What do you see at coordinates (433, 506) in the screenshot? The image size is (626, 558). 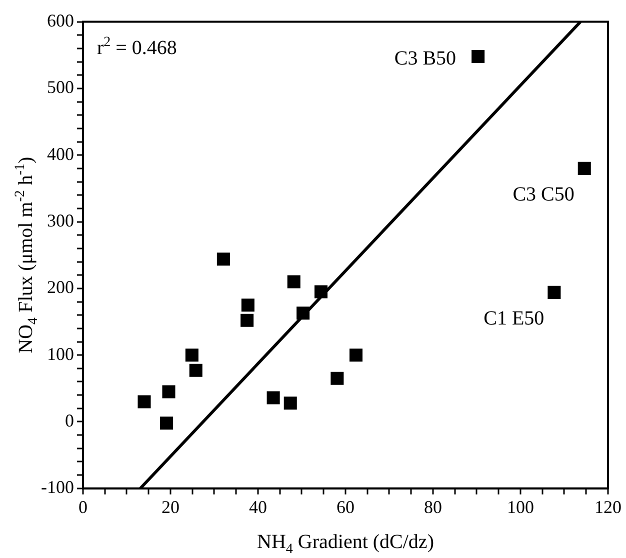 I see `x-tick-label: 80` at bounding box center [433, 506].